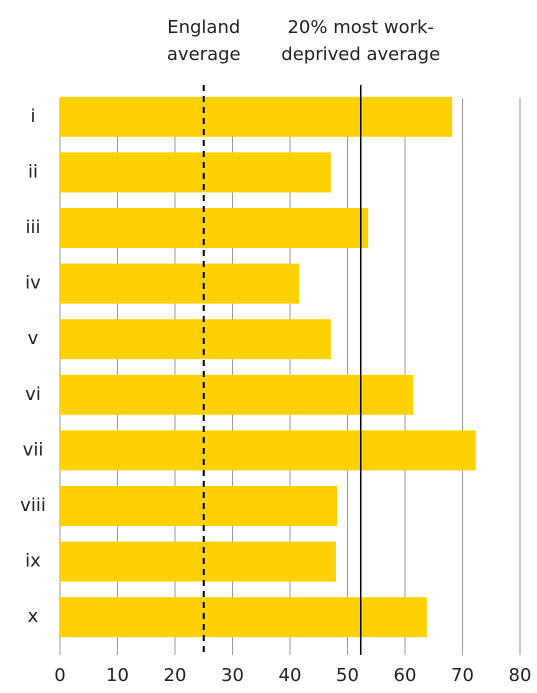 The height and width of the screenshot is (693, 537). Describe the element at coordinates (33, 338) in the screenshot. I see `y-tick-label: v` at that location.